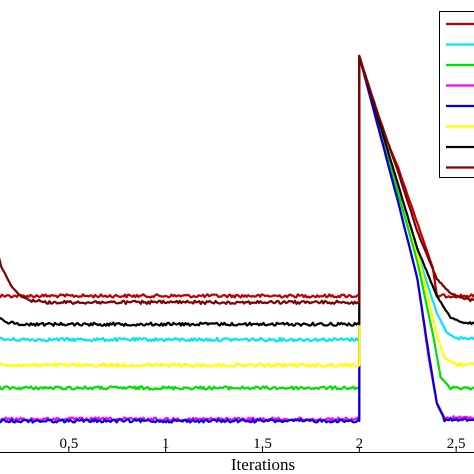  I want to click on x-tick-label-2: 1, so click(166, 444).